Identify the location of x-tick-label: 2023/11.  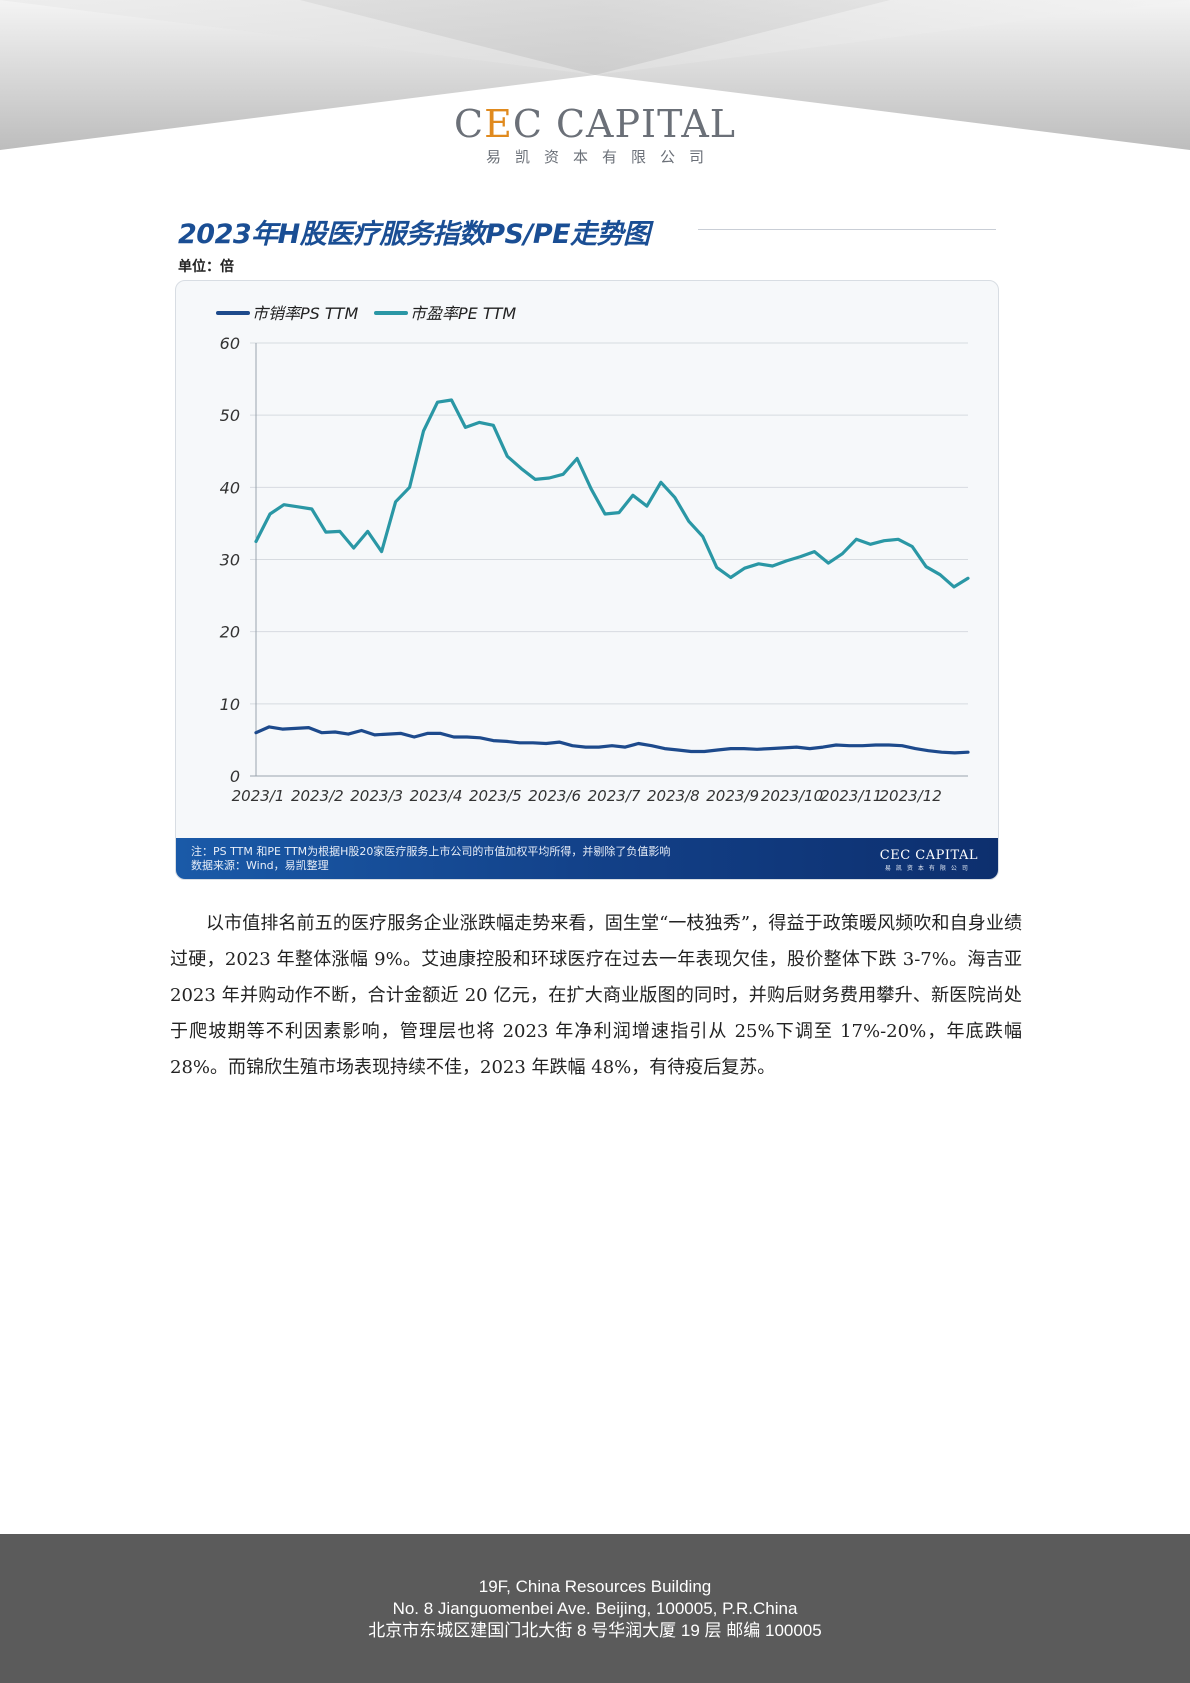
(851, 796).